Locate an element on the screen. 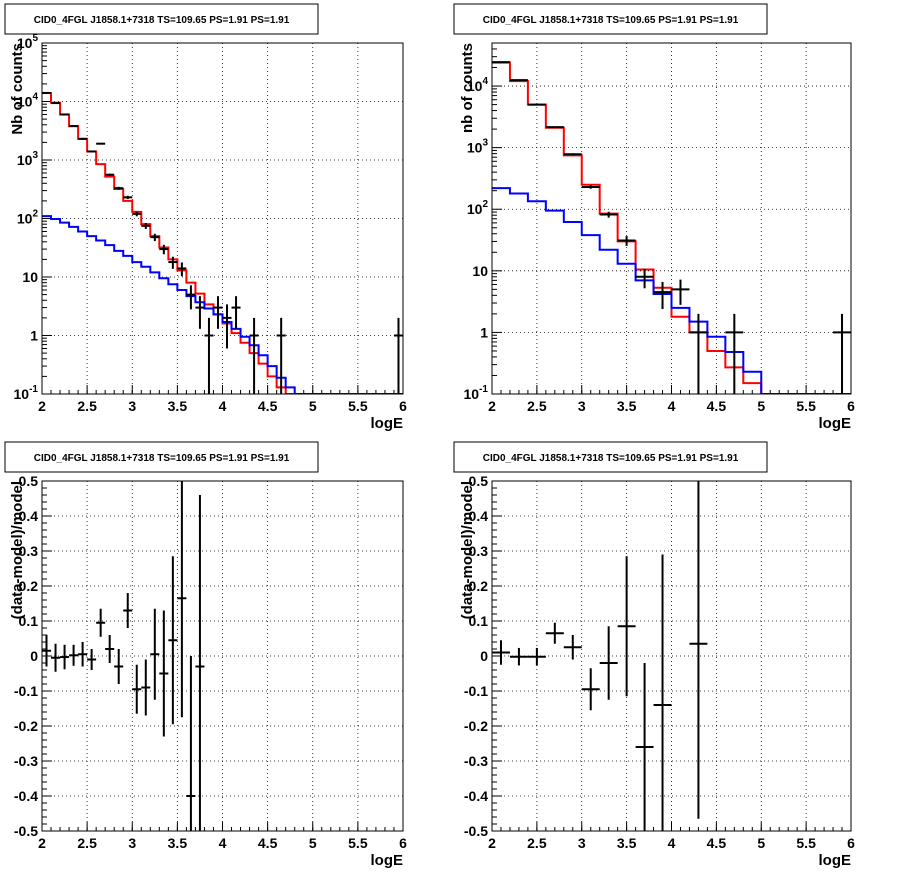 The image size is (898, 875). y-axis-label: (data-model)/model is located at coordinates (17, 550).